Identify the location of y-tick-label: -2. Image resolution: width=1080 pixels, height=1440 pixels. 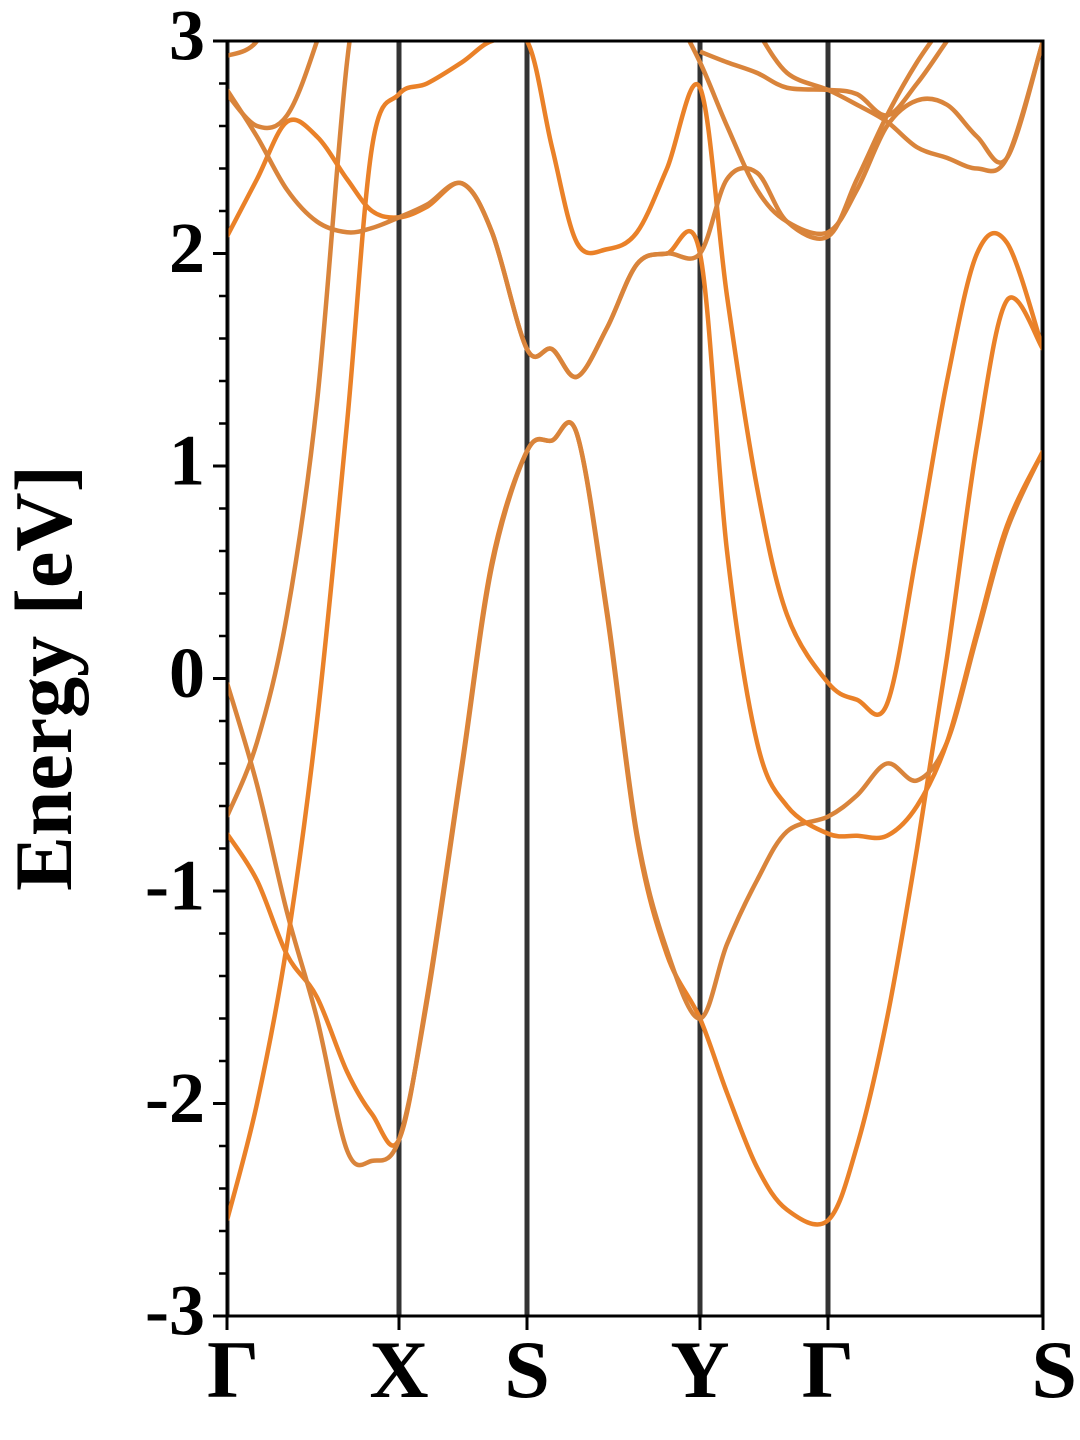
(175, 1098).